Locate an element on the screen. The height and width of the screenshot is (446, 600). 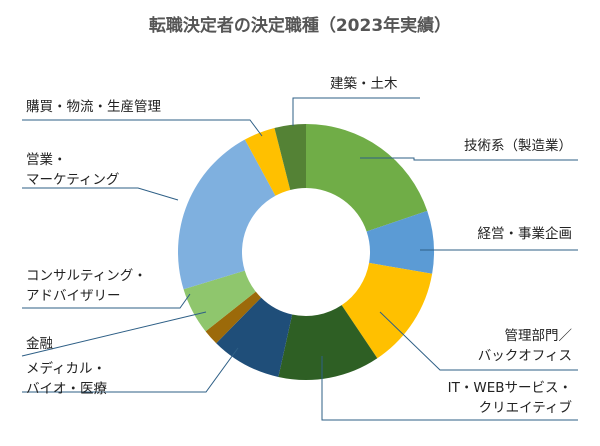
slice-label-6: 金融 is located at coordinates (39, 344).